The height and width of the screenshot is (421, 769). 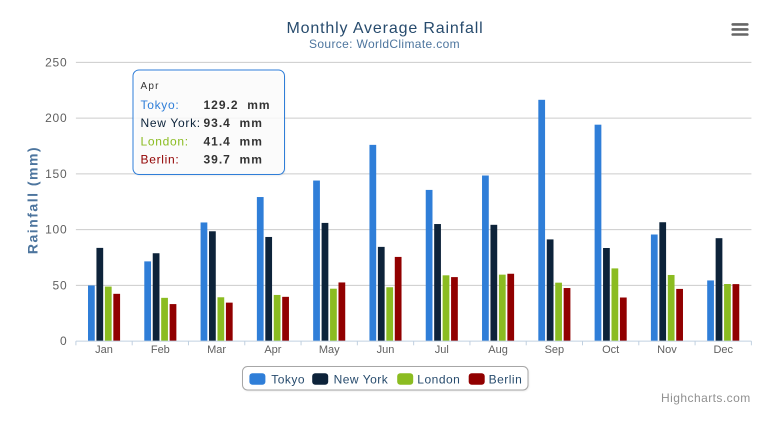 I want to click on svg-text: Dec, so click(x=723, y=350).